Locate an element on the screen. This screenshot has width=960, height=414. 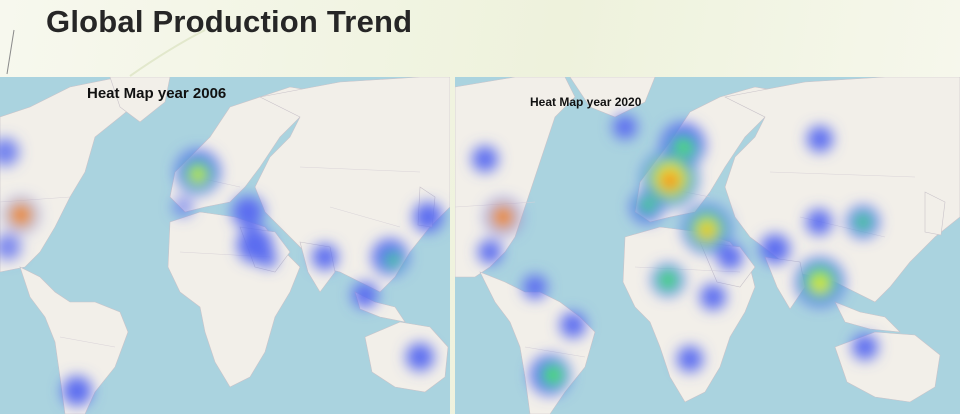
hotspot-korea-japan is located at coordinates (863, 222).